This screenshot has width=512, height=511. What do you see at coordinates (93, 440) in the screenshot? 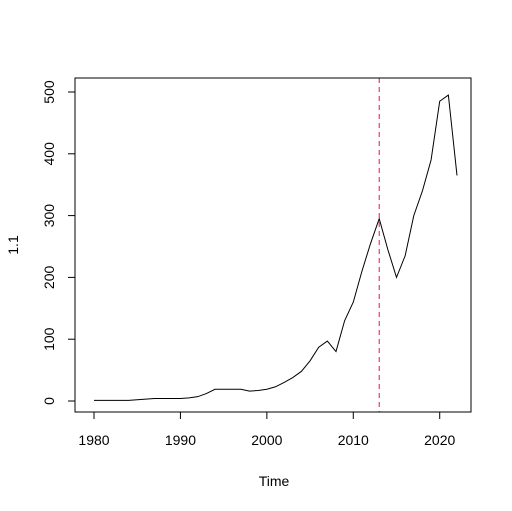
I see `x-tick-label-1980: 1980` at bounding box center [93, 440].